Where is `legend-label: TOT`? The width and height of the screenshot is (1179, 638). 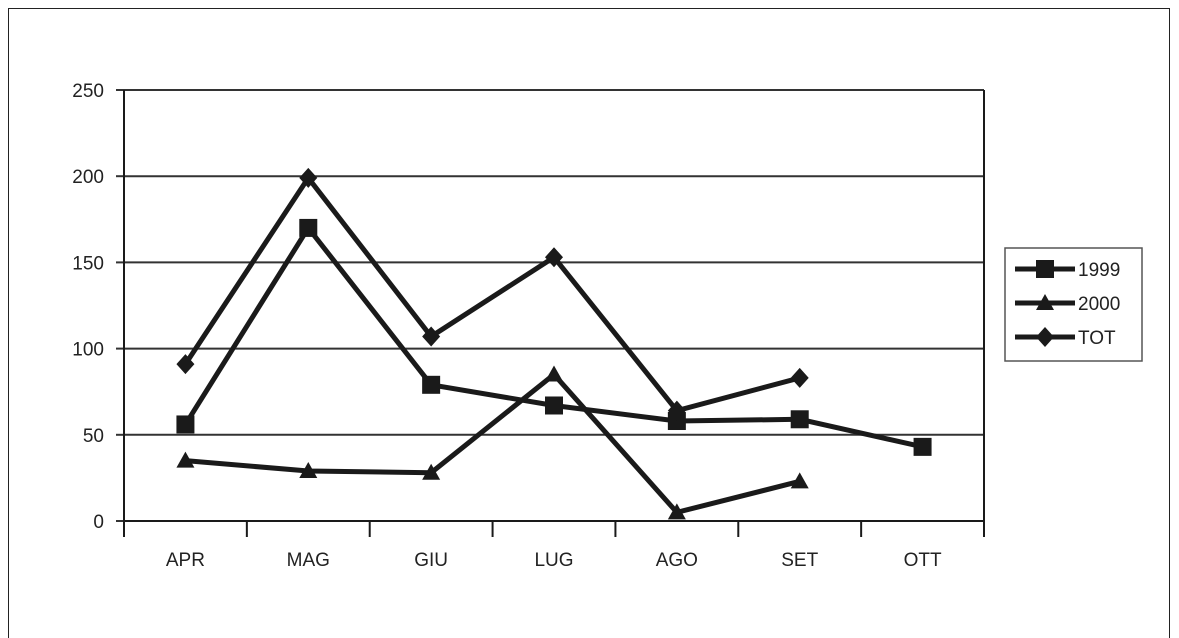
legend-label: TOT is located at coordinates (1097, 338).